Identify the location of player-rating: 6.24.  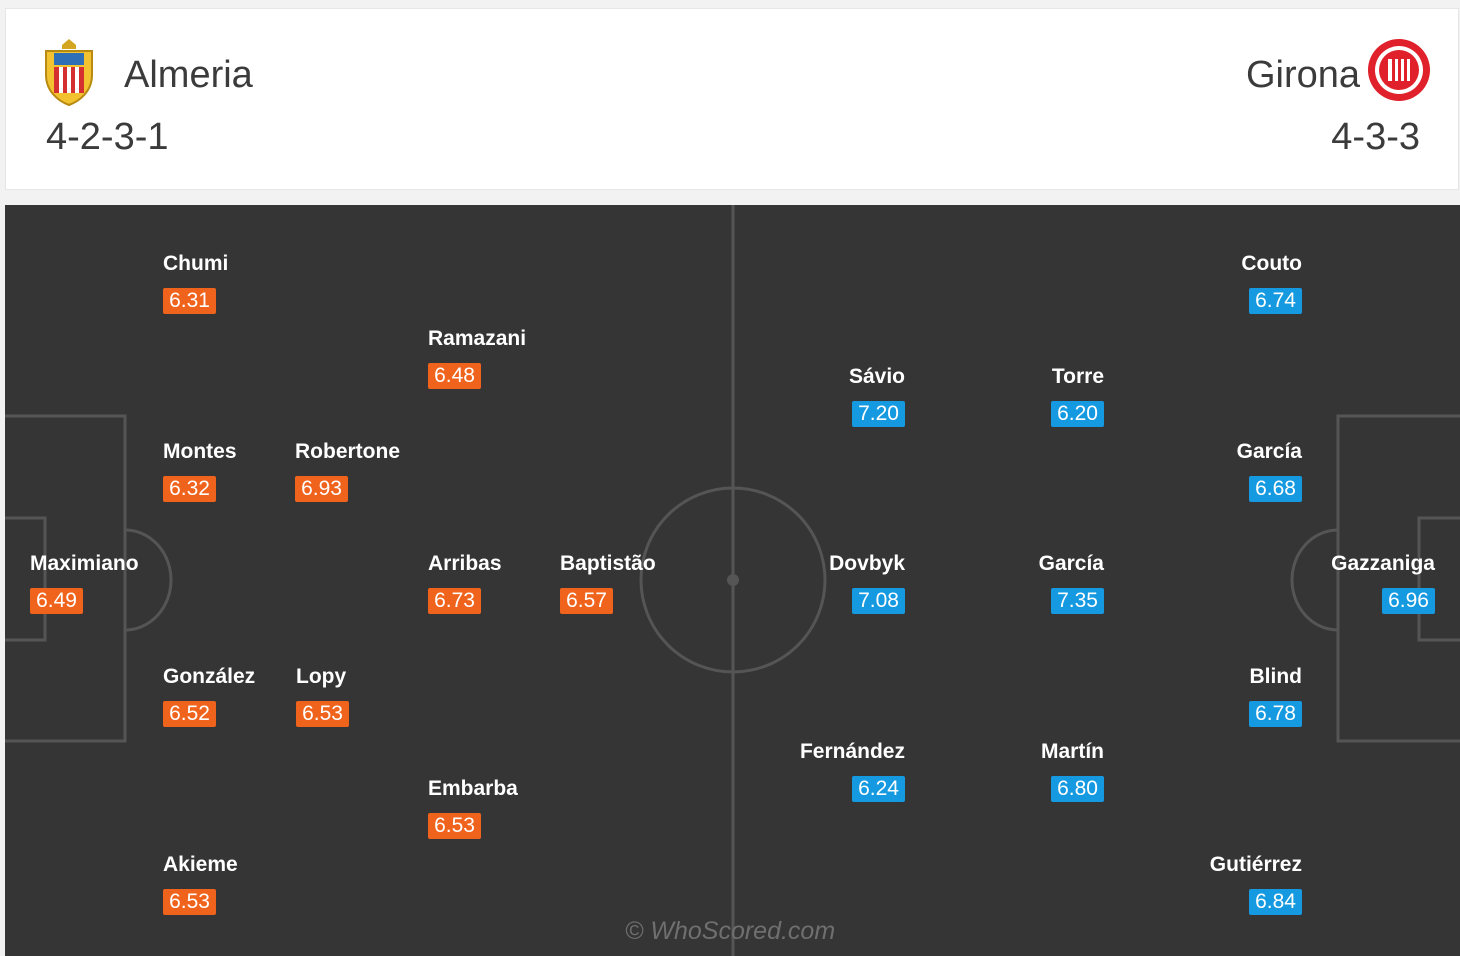
(878, 789).